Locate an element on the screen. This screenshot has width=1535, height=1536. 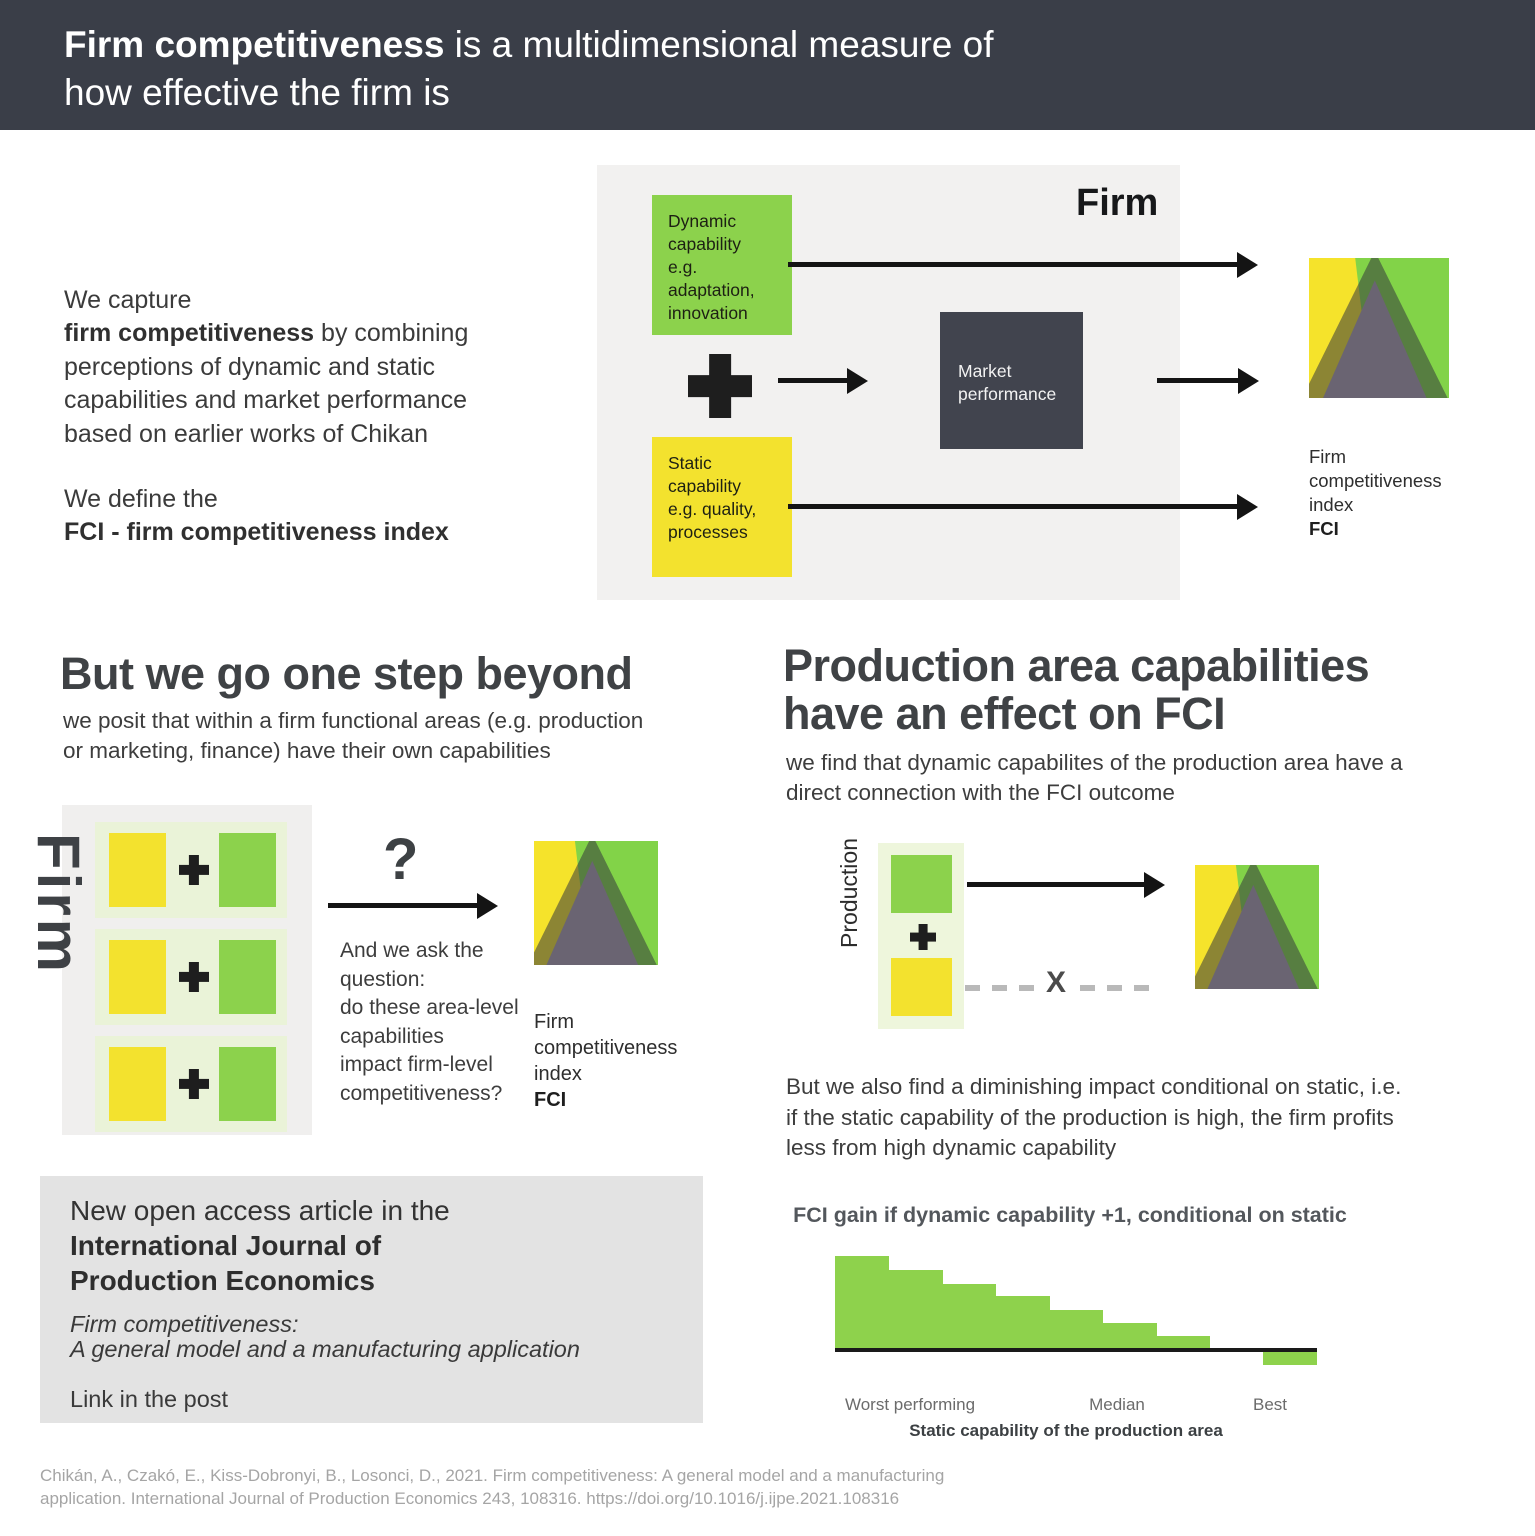
arrow-market-to-fci-icon is located at coordinates (1198, 380).